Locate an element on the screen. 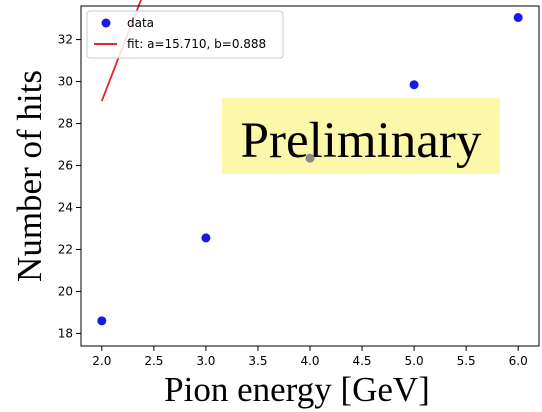  x-tick-label: 4.0 is located at coordinates (309, 361).